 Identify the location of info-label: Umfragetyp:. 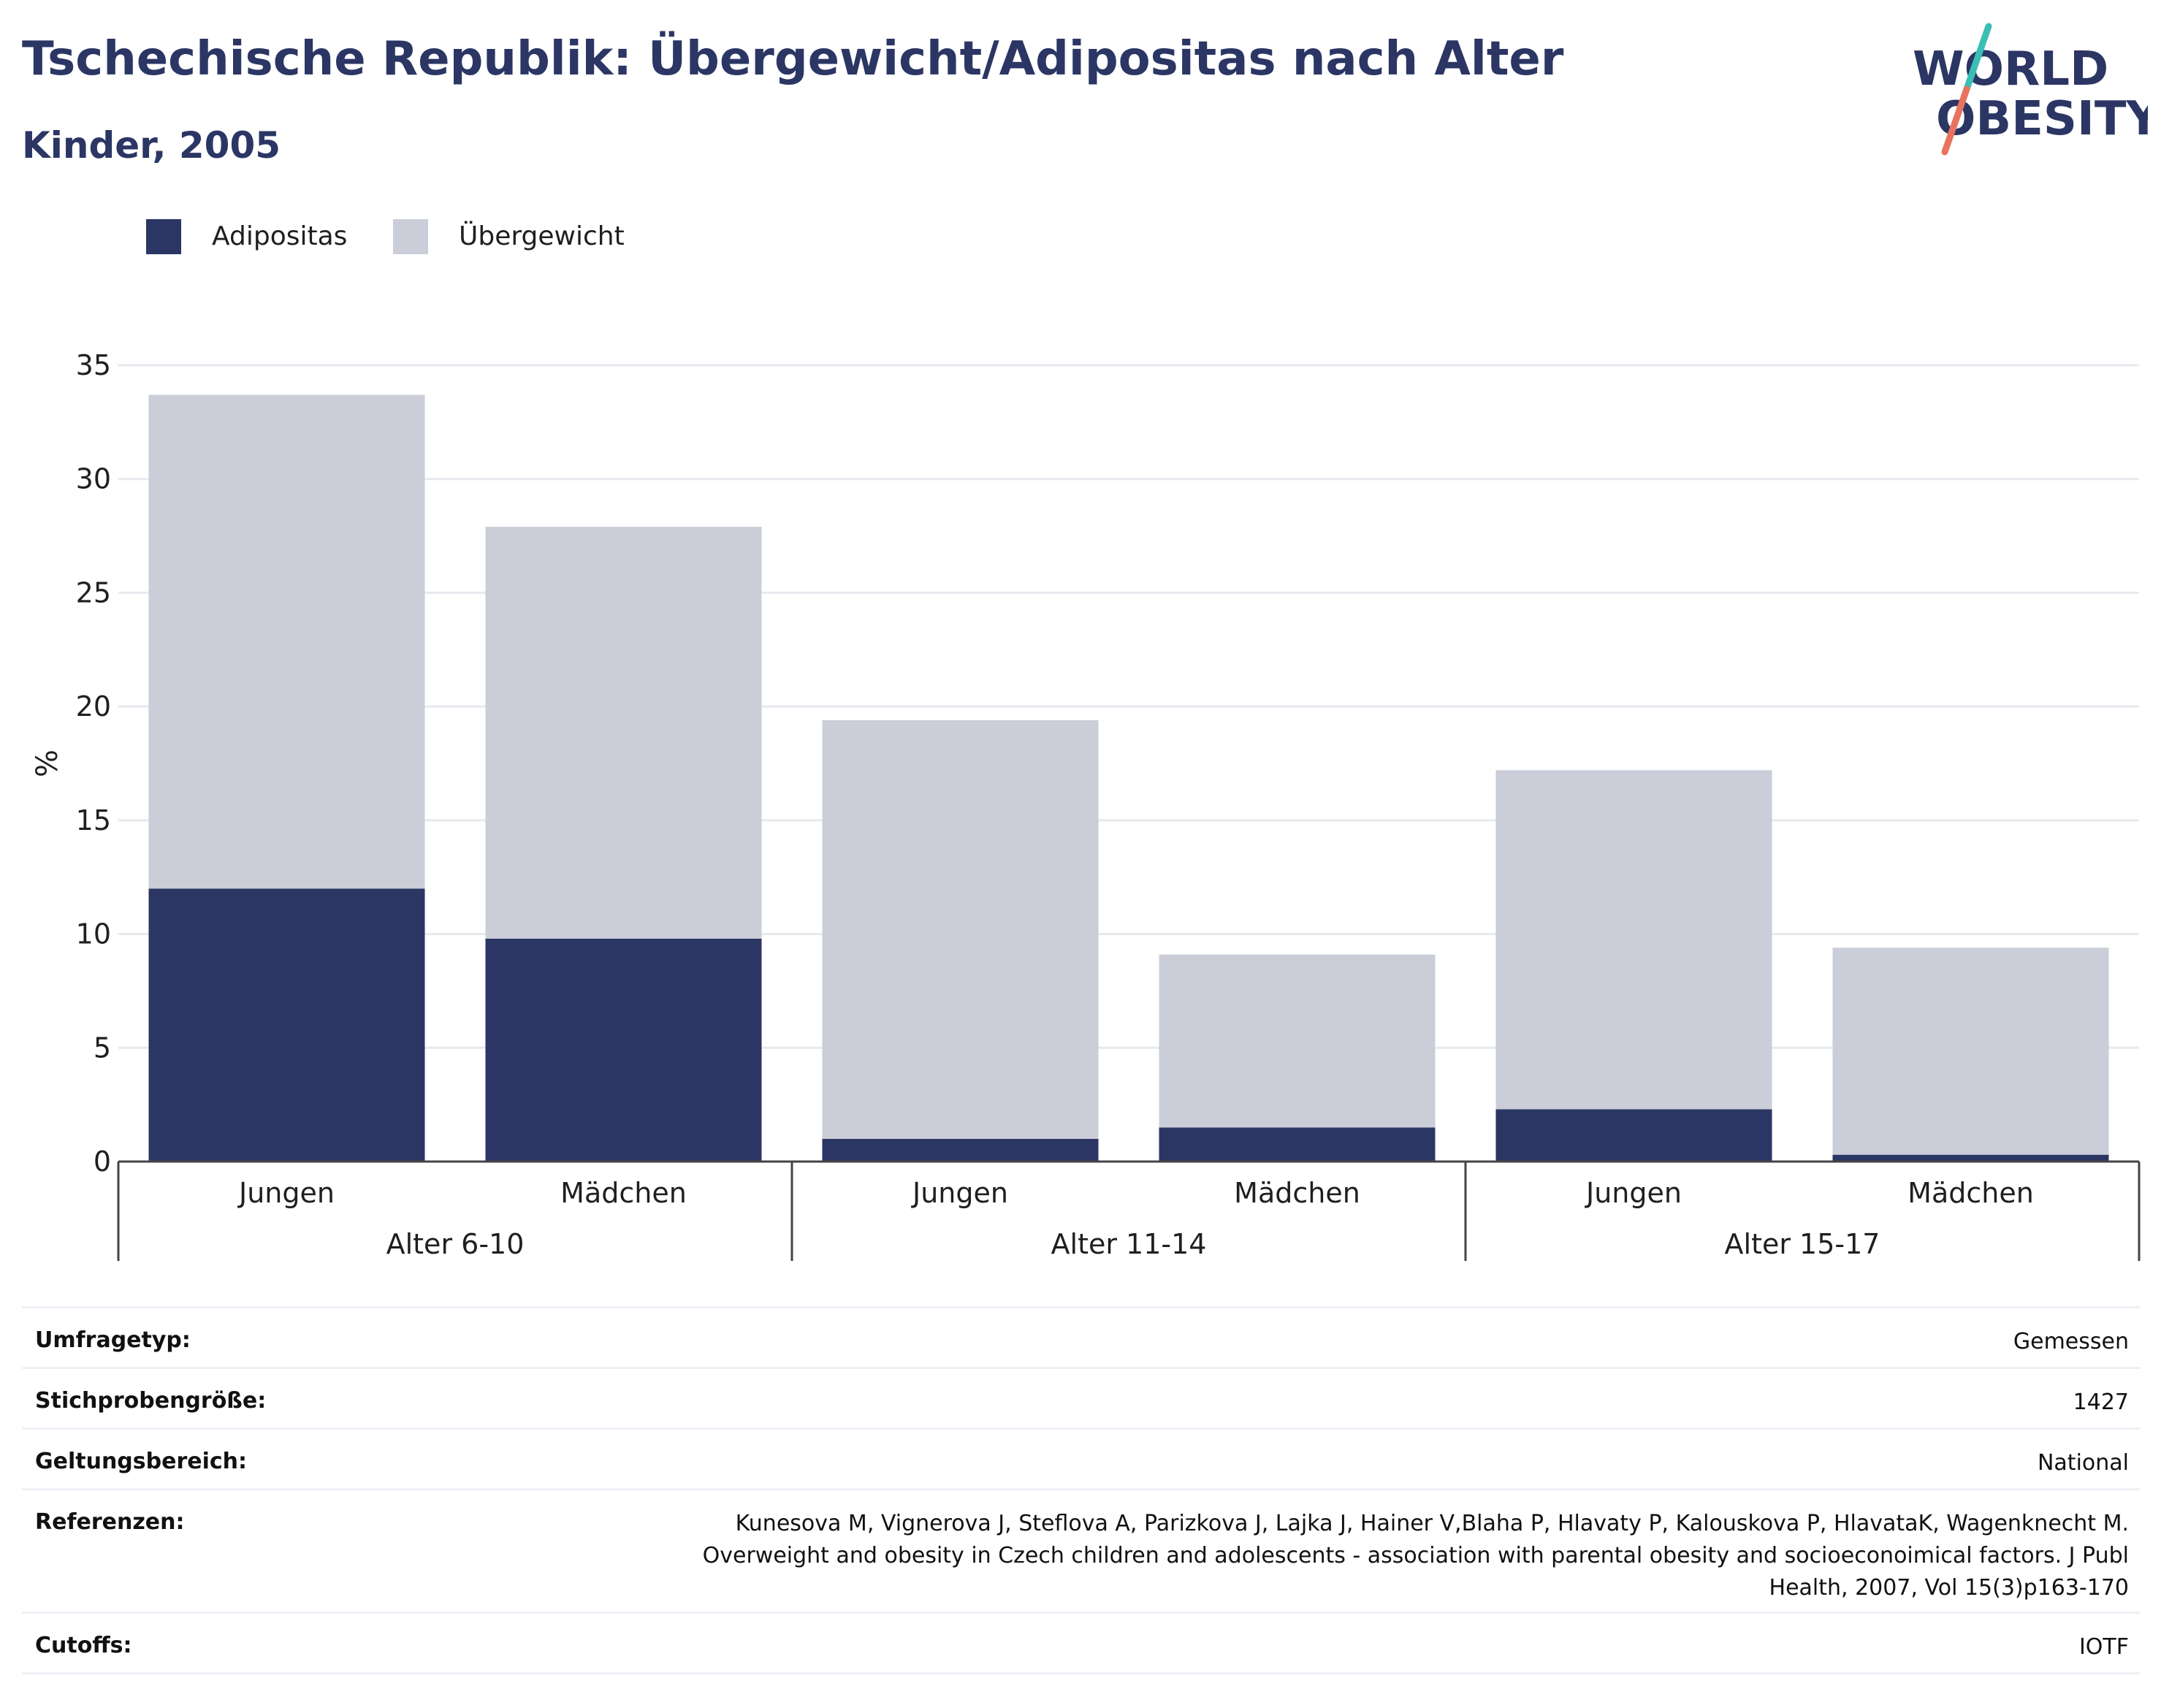
(113, 1340).